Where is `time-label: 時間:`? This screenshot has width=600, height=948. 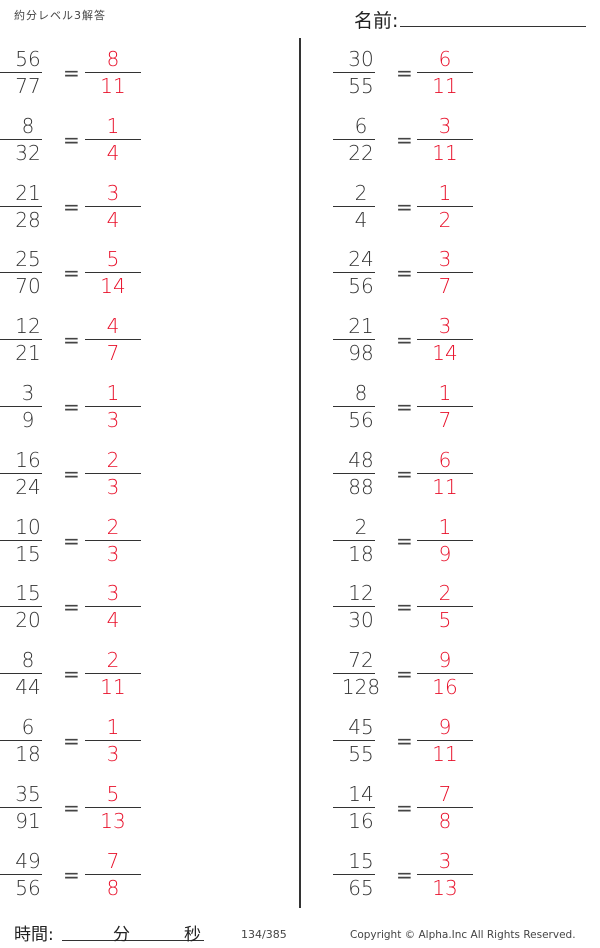
time-label: 時間: is located at coordinates (34, 935).